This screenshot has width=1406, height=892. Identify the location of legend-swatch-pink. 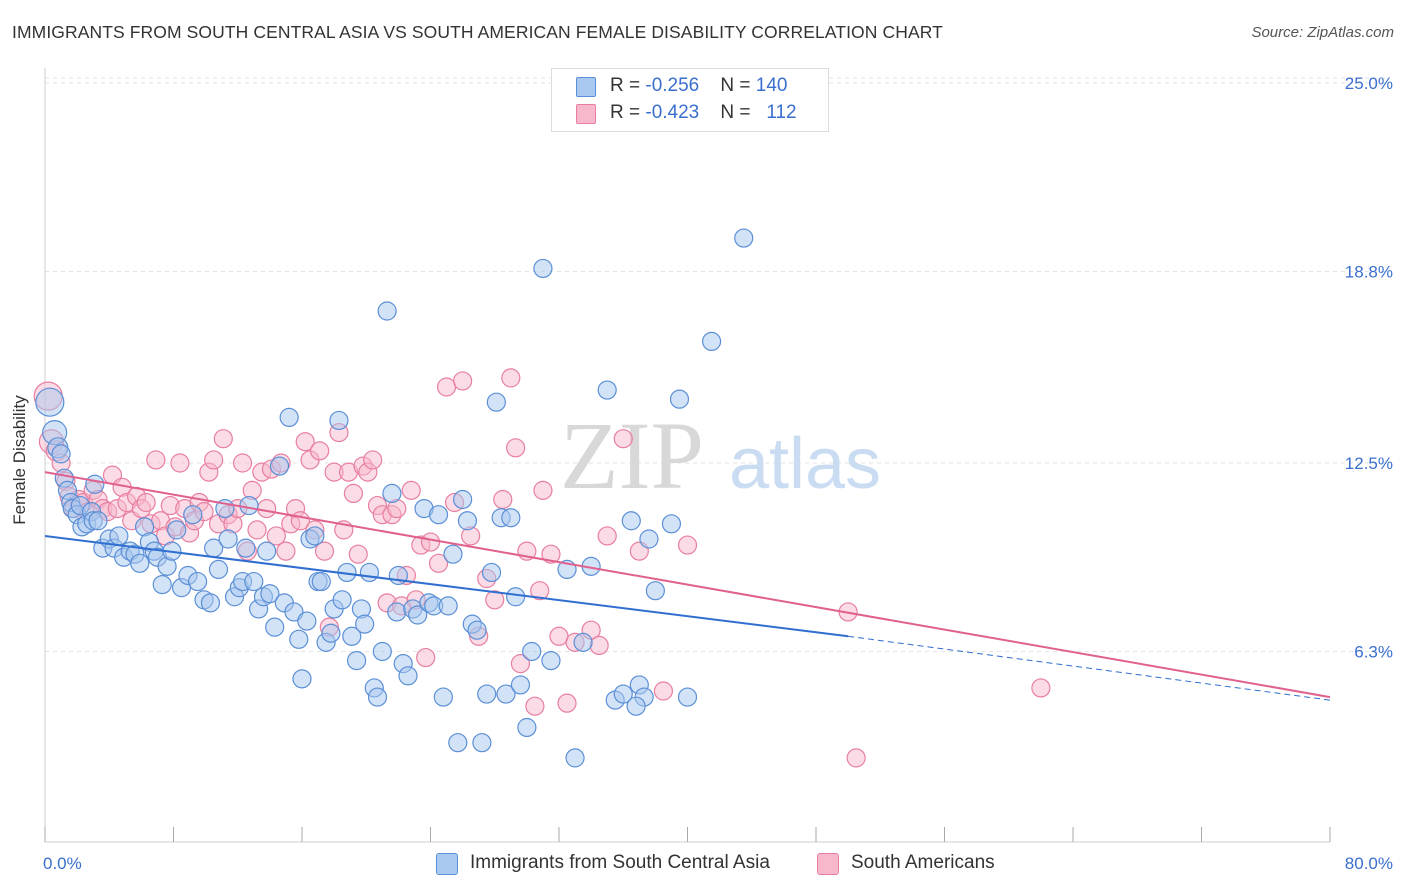
(586, 114).